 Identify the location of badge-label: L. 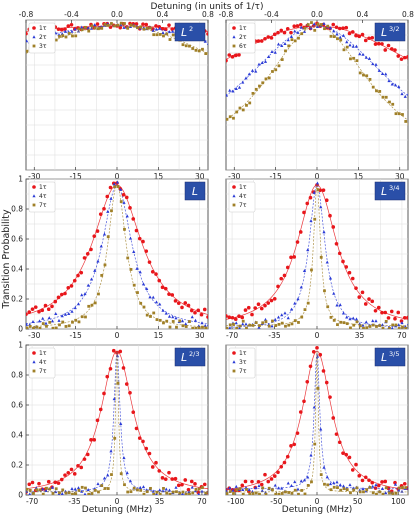
(384, 357).